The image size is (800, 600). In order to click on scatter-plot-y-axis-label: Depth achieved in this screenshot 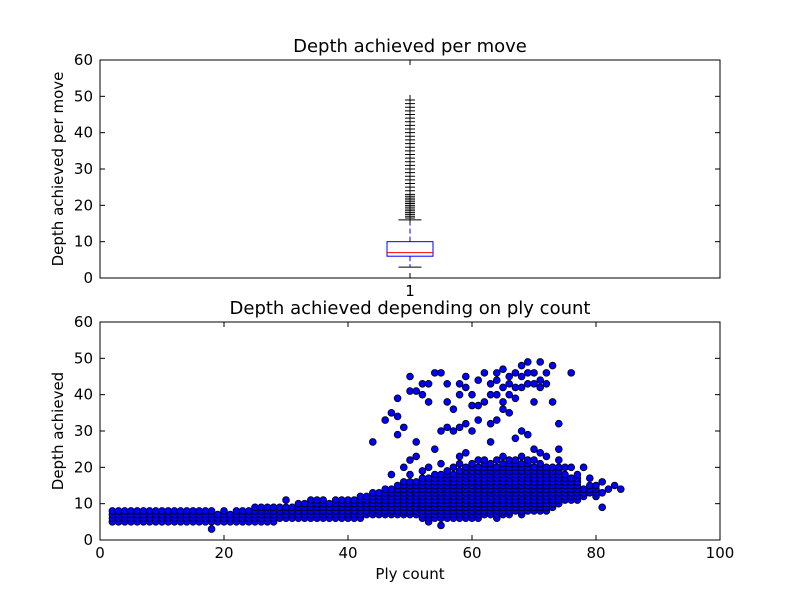, I will do `click(58, 431)`.